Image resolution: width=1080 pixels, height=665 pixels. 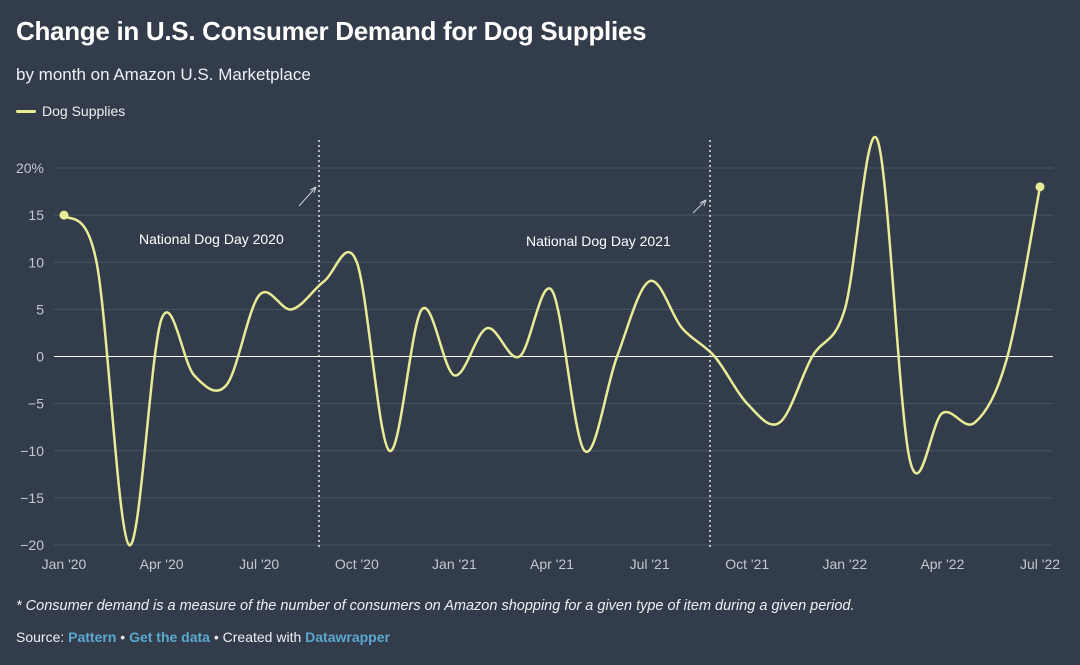 What do you see at coordinates (36, 404) in the screenshot?
I see `y-tick-label: −5` at bounding box center [36, 404].